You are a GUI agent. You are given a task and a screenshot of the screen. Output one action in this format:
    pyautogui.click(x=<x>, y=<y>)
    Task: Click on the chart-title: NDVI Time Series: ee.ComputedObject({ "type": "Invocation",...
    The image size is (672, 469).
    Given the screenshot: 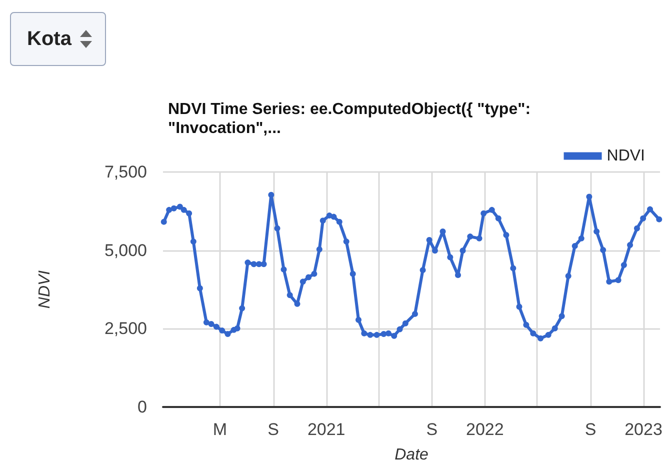 What is the action you would take?
    pyautogui.click(x=351, y=119)
    